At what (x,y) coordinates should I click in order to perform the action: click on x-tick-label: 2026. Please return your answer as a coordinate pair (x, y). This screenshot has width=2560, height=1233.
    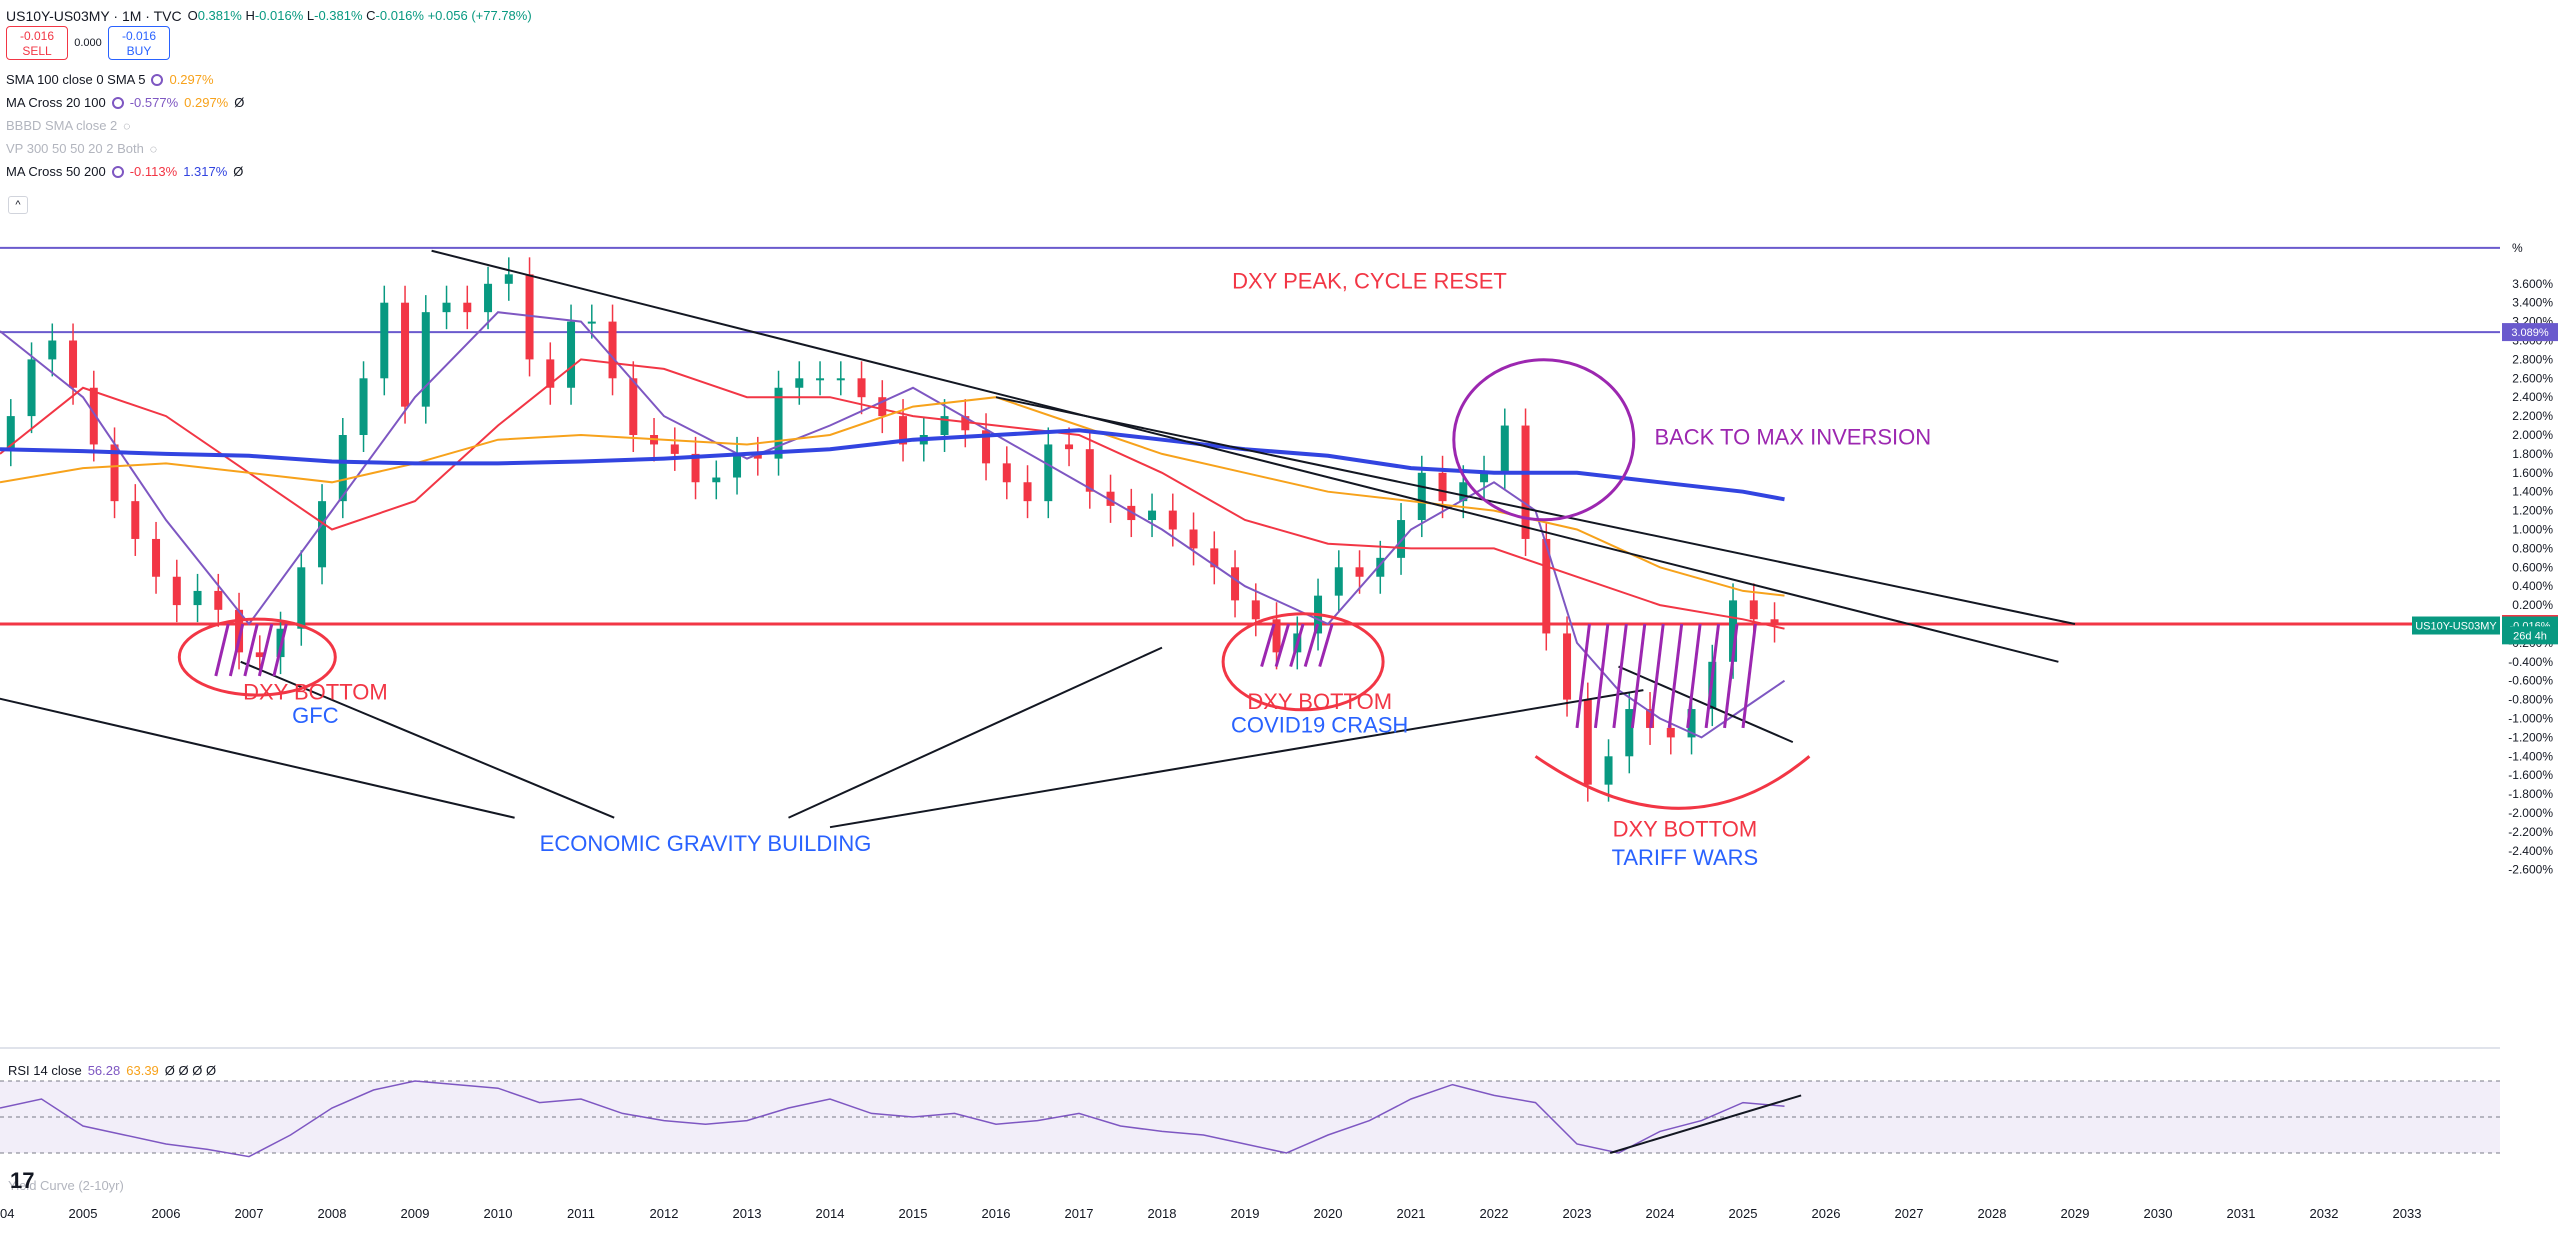
    Looking at the image, I should click on (1826, 1213).